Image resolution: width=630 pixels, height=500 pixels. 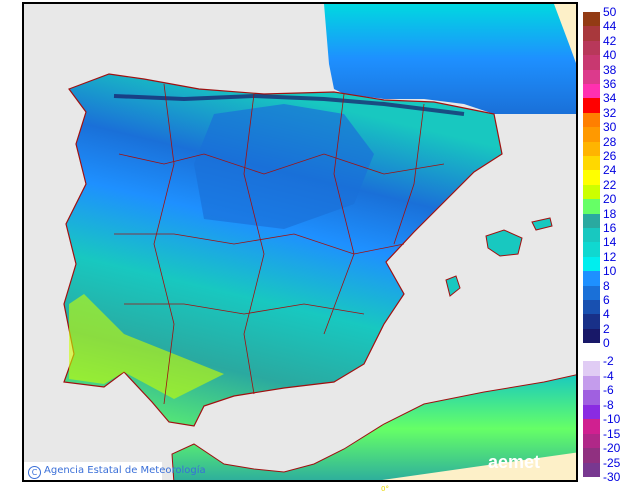 I want to click on legend-label: -6, so click(x=608, y=390).